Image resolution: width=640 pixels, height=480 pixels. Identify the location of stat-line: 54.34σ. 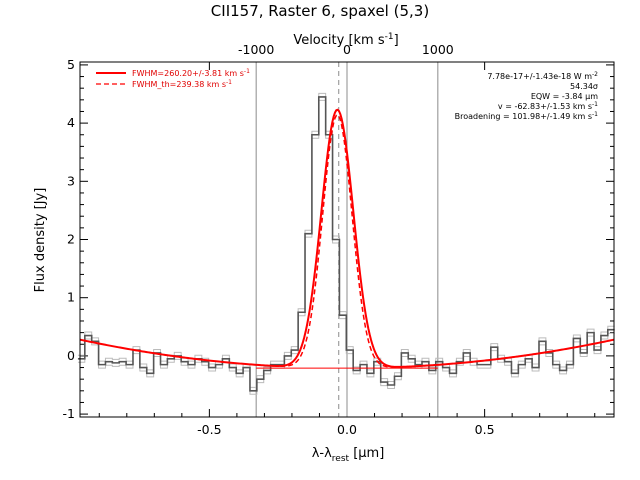
(584, 86).